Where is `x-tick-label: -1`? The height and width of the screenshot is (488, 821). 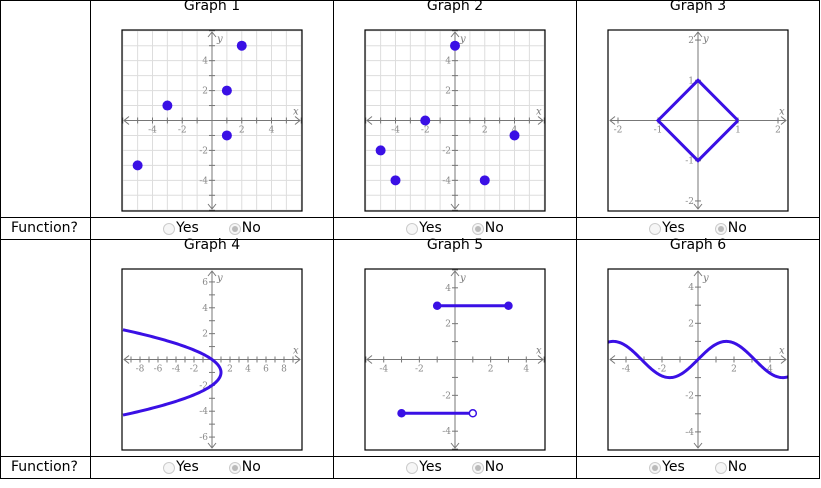
x-tick-label: -1 is located at coordinates (658, 131).